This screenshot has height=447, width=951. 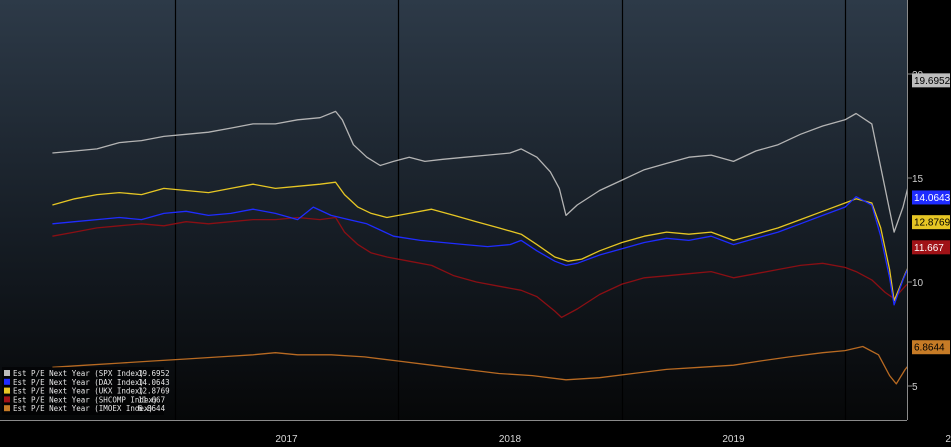 I want to click on x-year-label: 2017, so click(x=286, y=439).